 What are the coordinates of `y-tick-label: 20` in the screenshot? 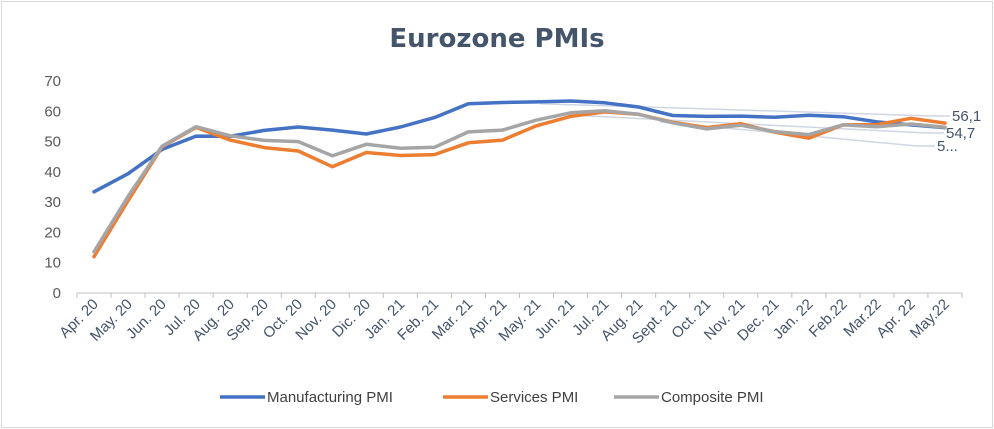 It's located at (52, 232).